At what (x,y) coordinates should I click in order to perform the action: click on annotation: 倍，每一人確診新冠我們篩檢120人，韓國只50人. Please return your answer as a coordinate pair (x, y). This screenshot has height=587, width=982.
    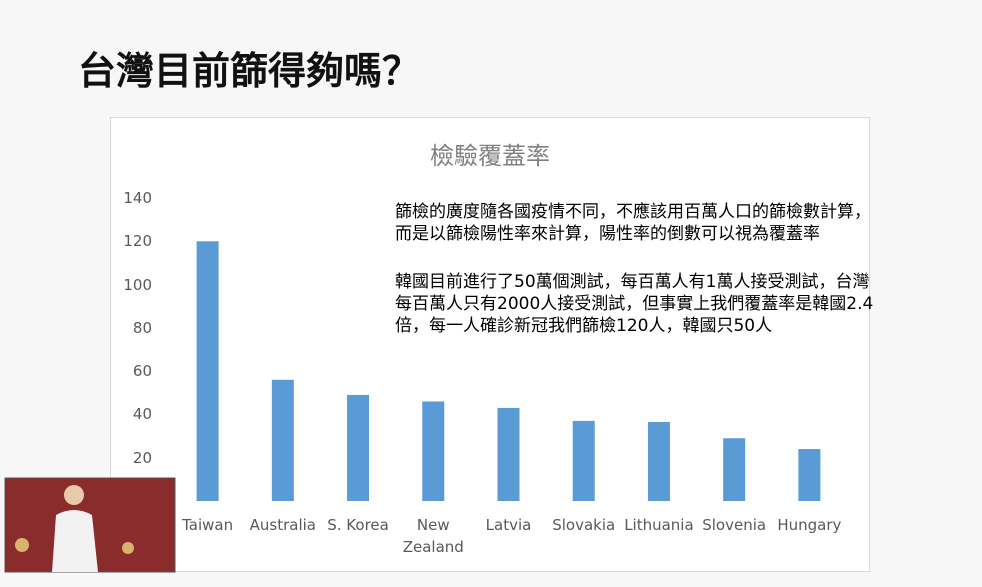
    Looking at the image, I should click on (584, 326).